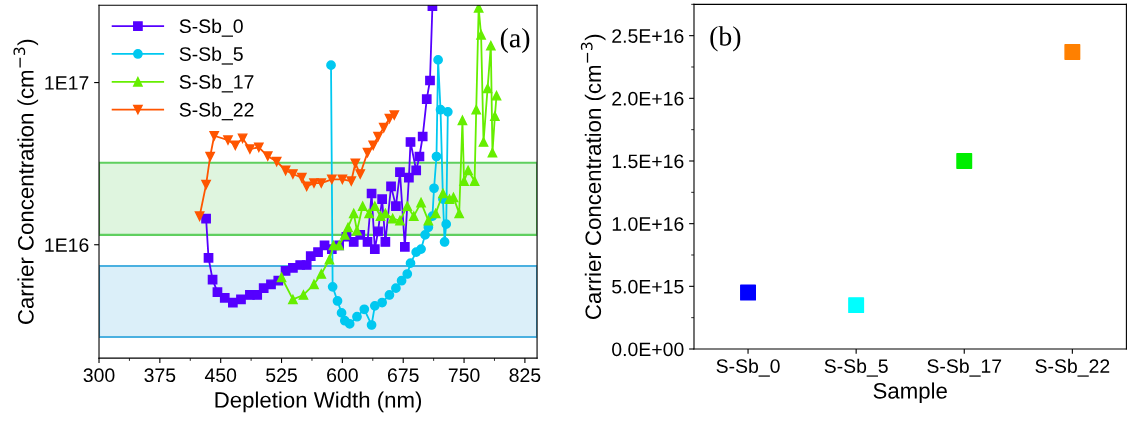 This screenshot has width=1129, height=433. What do you see at coordinates (342, 375) in the screenshot?
I see `x-tick-label: 600` at bounding box center [342, 375].